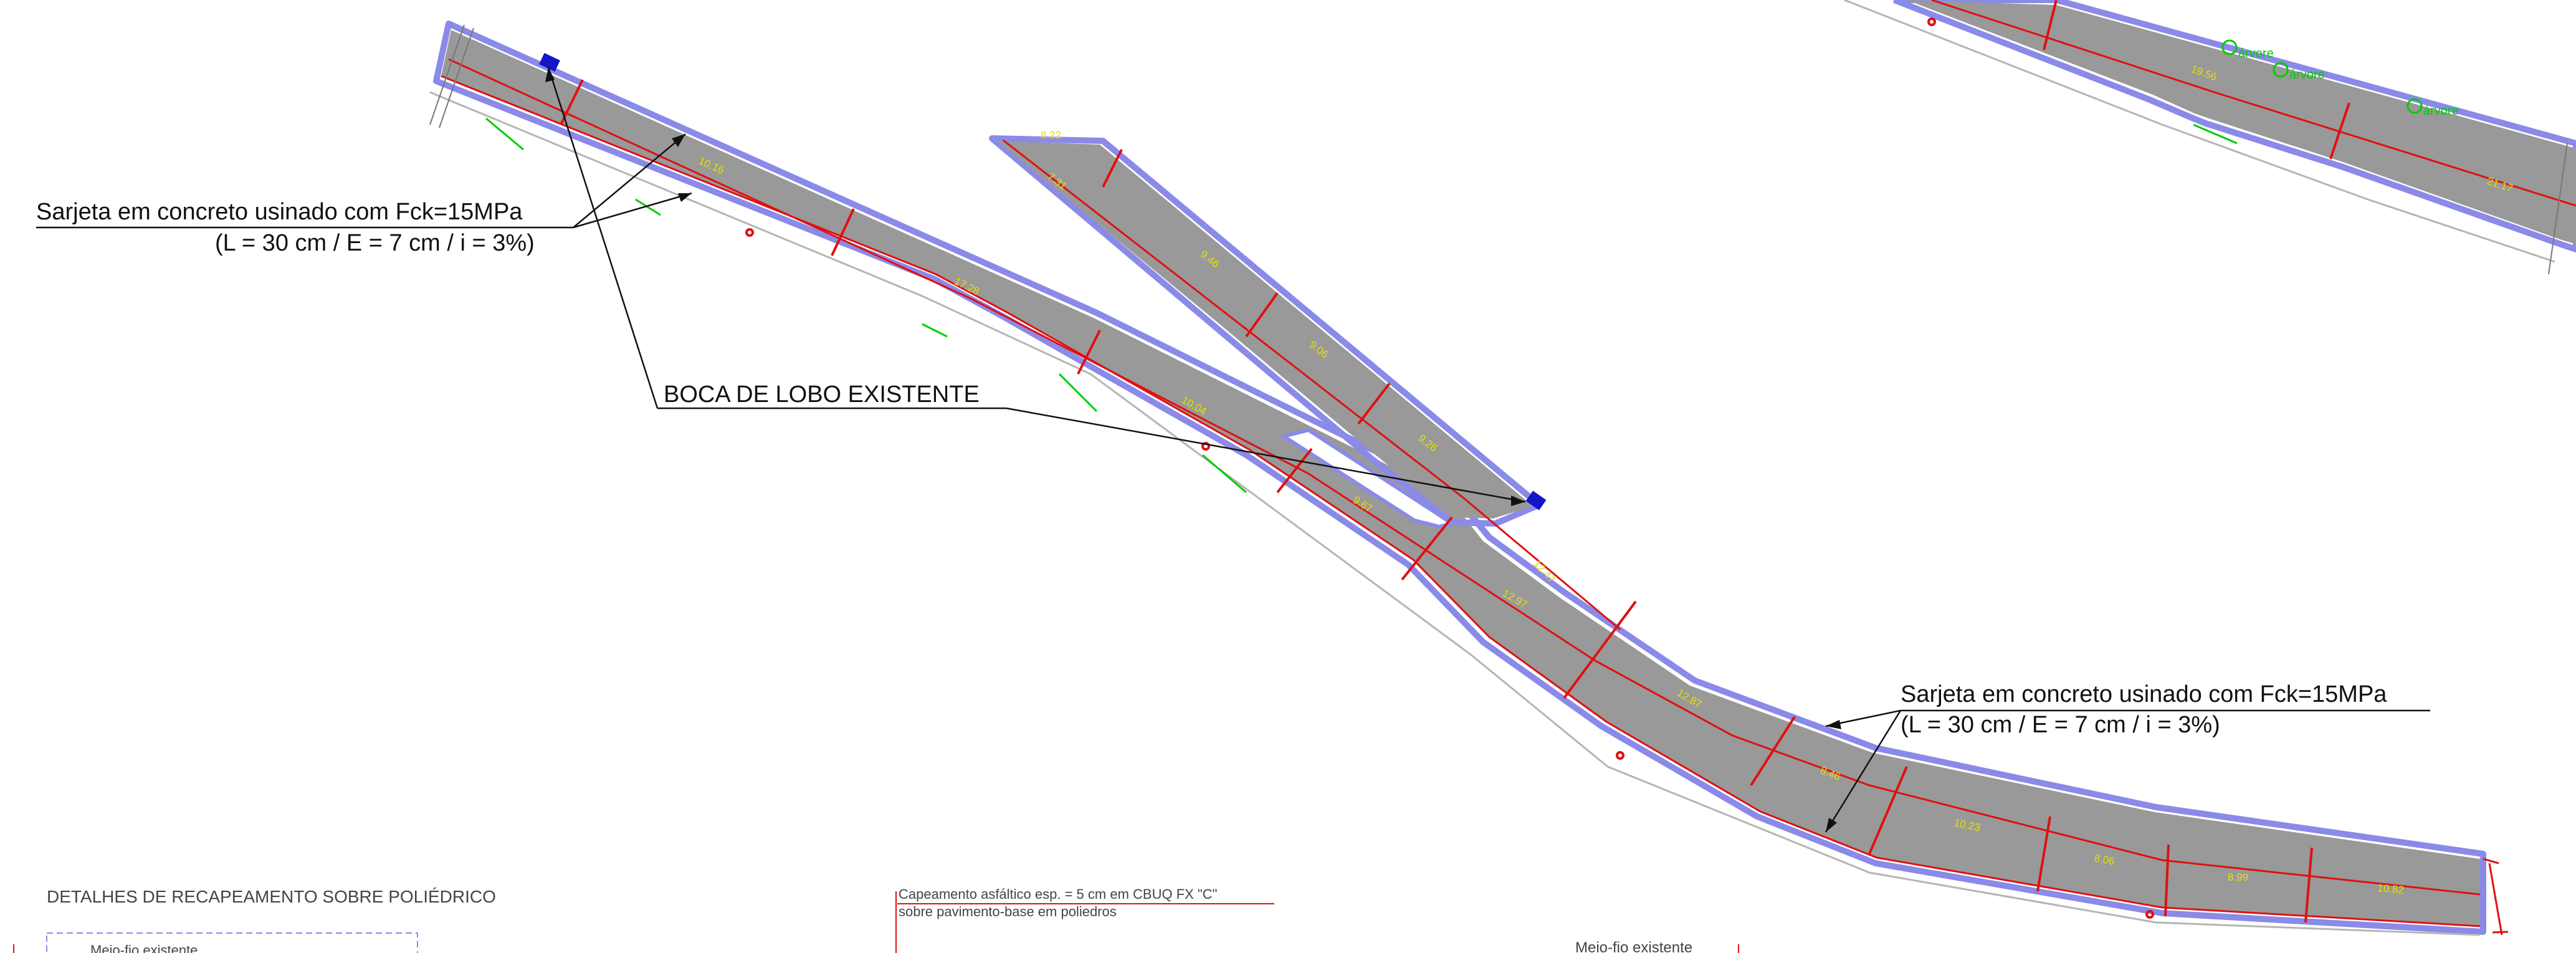 Image resolution: width=2576 pixels, height=953 pixels. What do you see at coordinates (822, 394) in the screenshot?
I see `callout-boca-de-lobo: BOCA DE LOBO EXISTENTE` at bounding box center [822, 394].